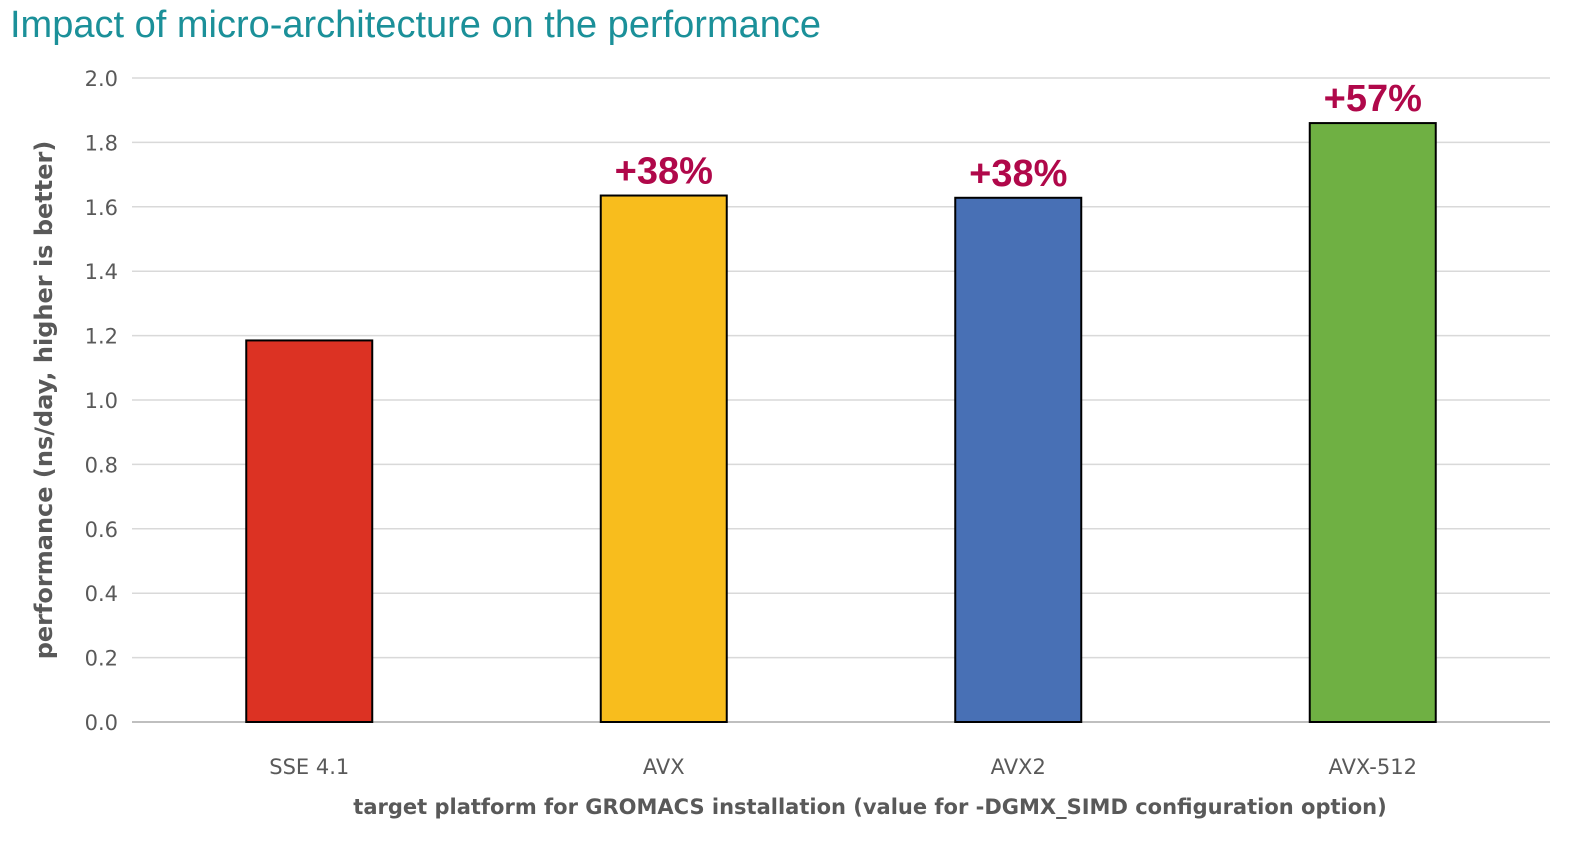 The width and height of the screenshot is (1596, 844). Describe the element at coordinates (101, 143) in the screenshot. I see `y-tick-label: 1.8` at that location.